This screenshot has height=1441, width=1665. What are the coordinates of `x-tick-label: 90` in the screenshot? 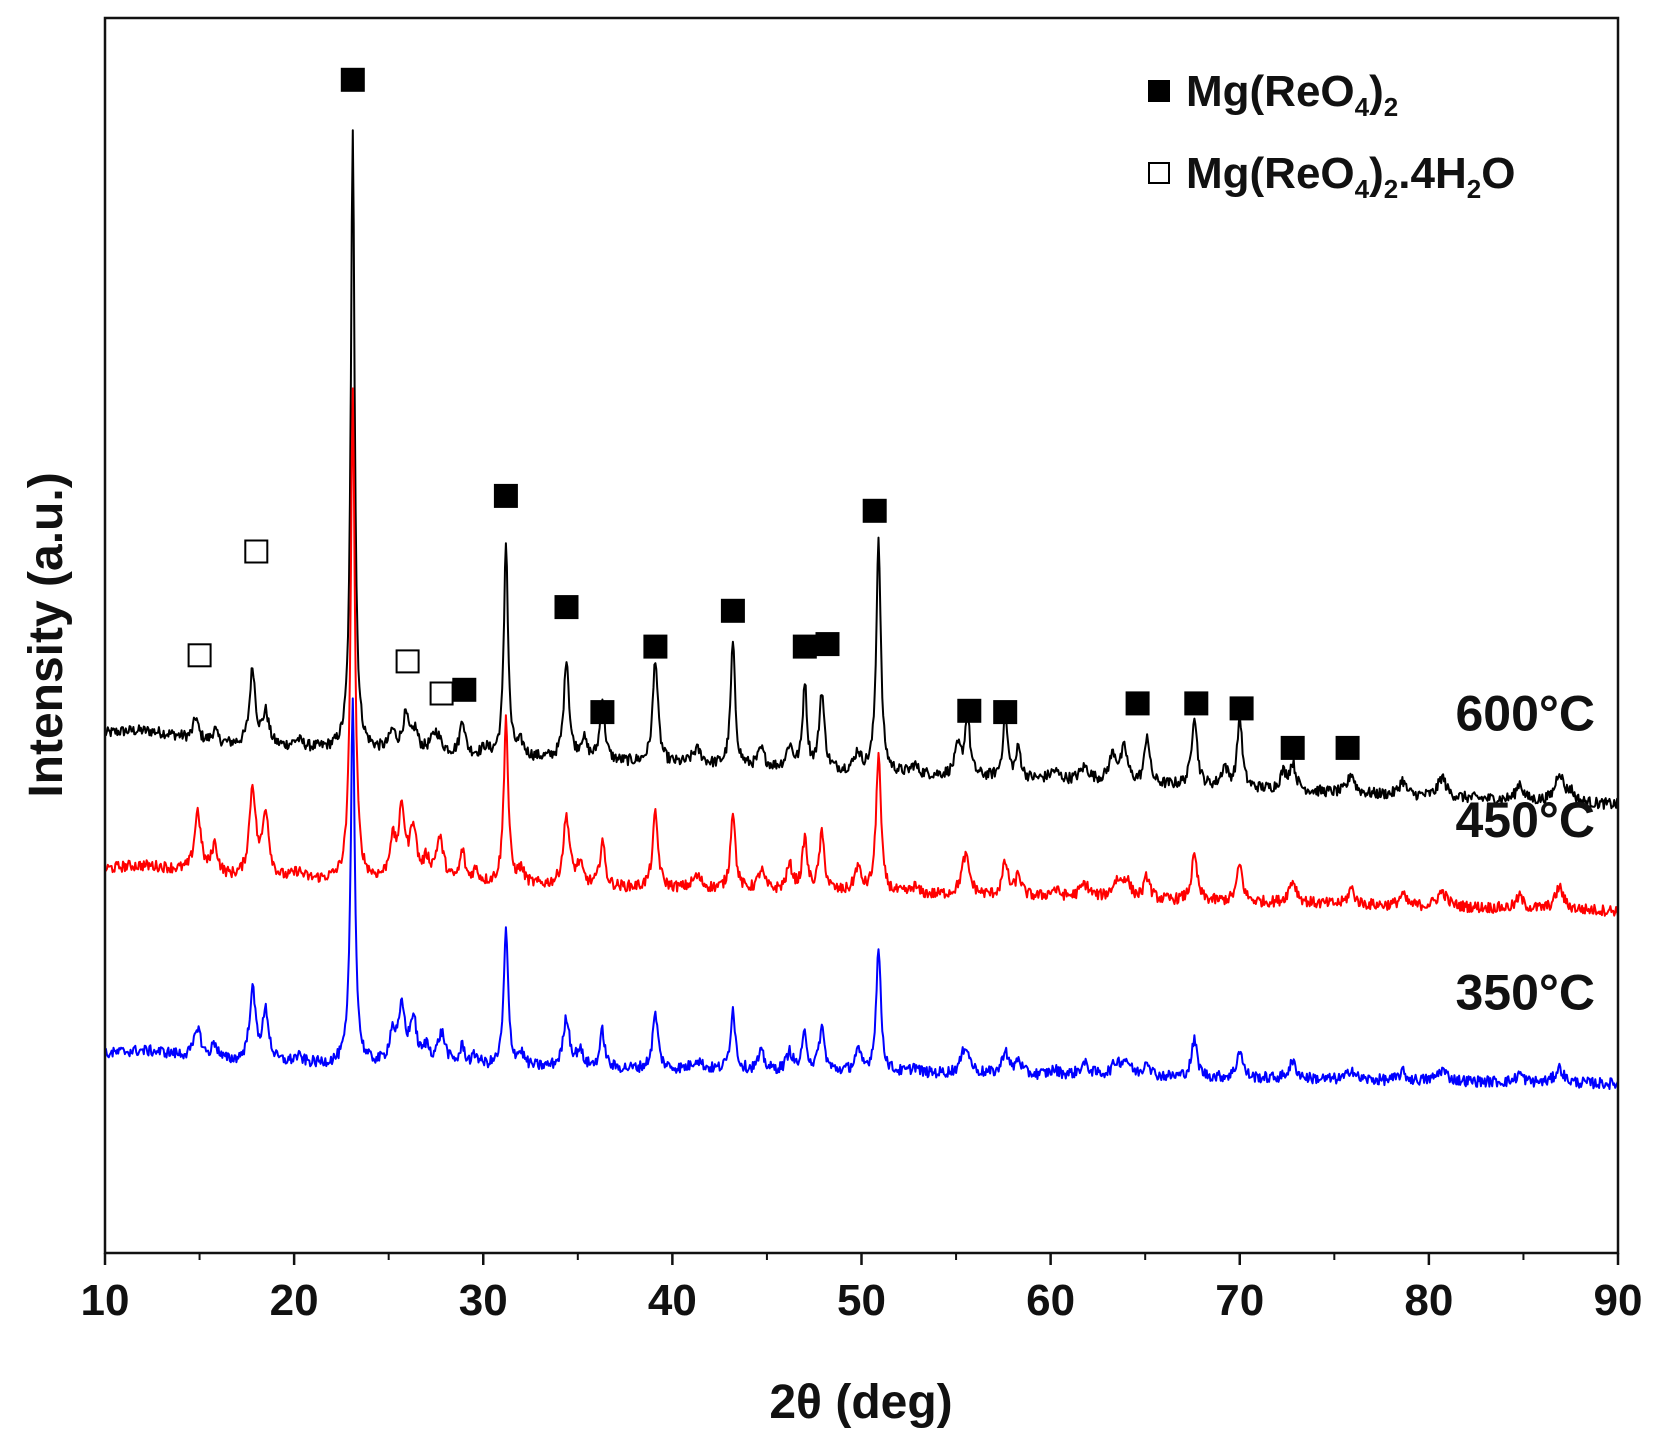 It's located at (1618, 1300).